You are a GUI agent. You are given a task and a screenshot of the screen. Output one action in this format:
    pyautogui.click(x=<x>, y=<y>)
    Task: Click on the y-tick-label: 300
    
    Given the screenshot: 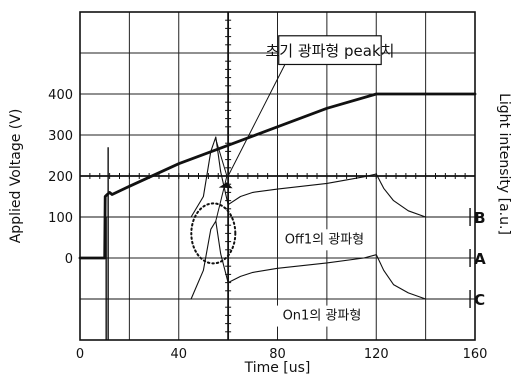 What is the action you would take?
    pyautogui.click(x=60, y=136)
    